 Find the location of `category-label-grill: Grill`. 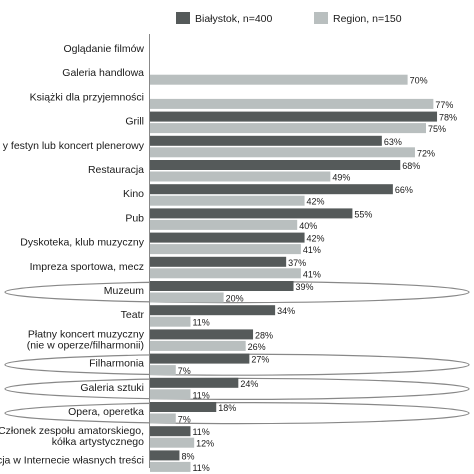

category-label-grill: Grill is located at coordinates (134, 122).